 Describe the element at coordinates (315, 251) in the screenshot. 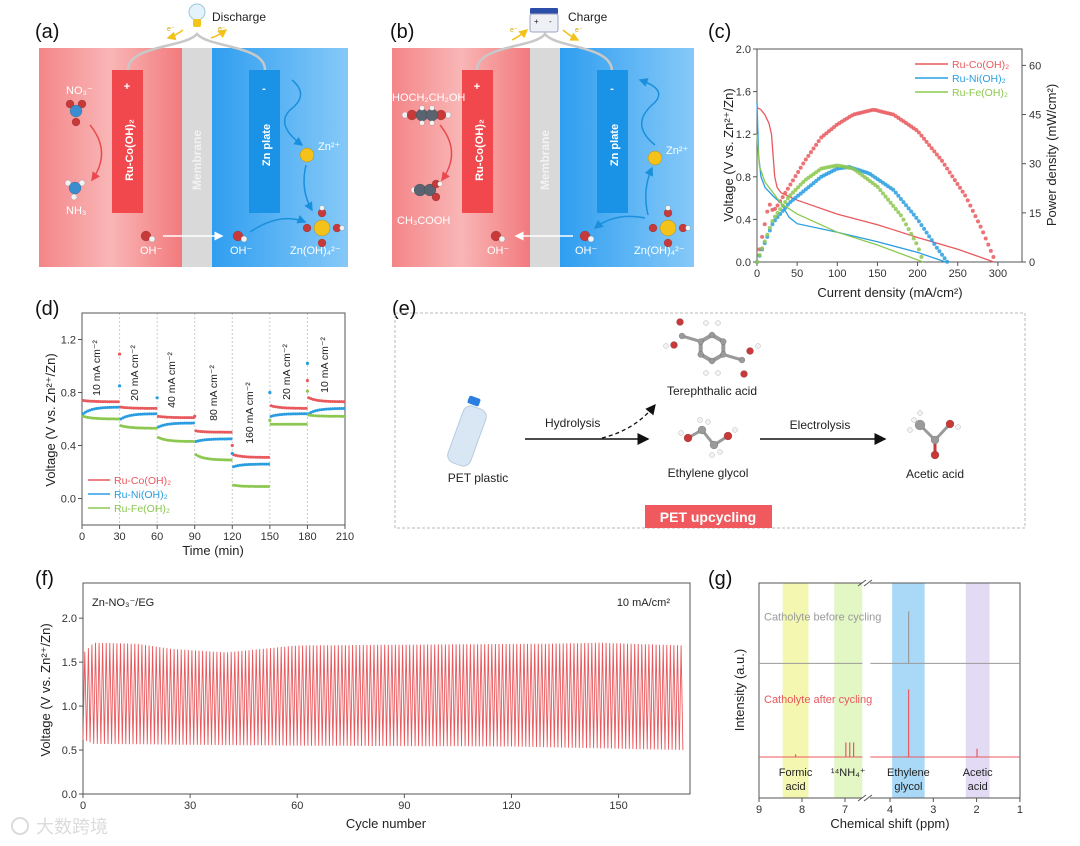

I see `zincate-label: Zn(OH)₄²⁻` at that location.